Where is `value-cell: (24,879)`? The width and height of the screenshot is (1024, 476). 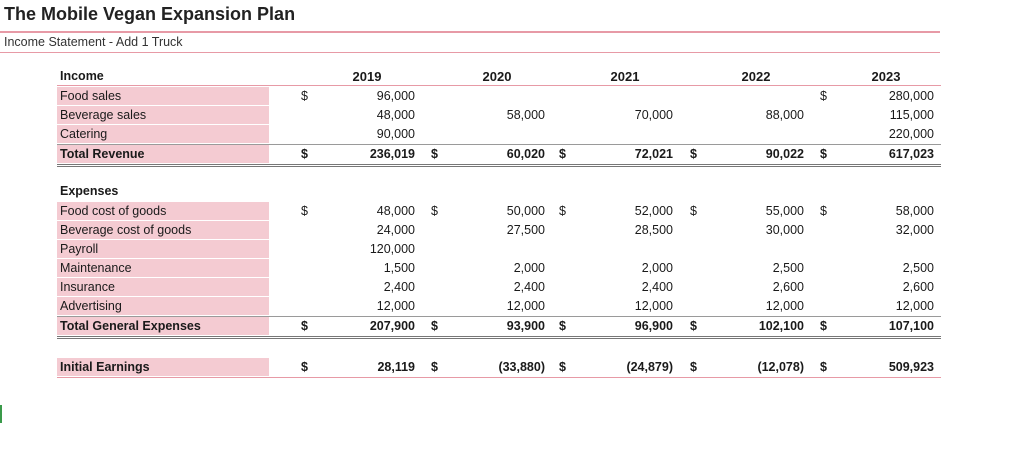 value-cell: (24,879) is located at coordinates (649, 367).